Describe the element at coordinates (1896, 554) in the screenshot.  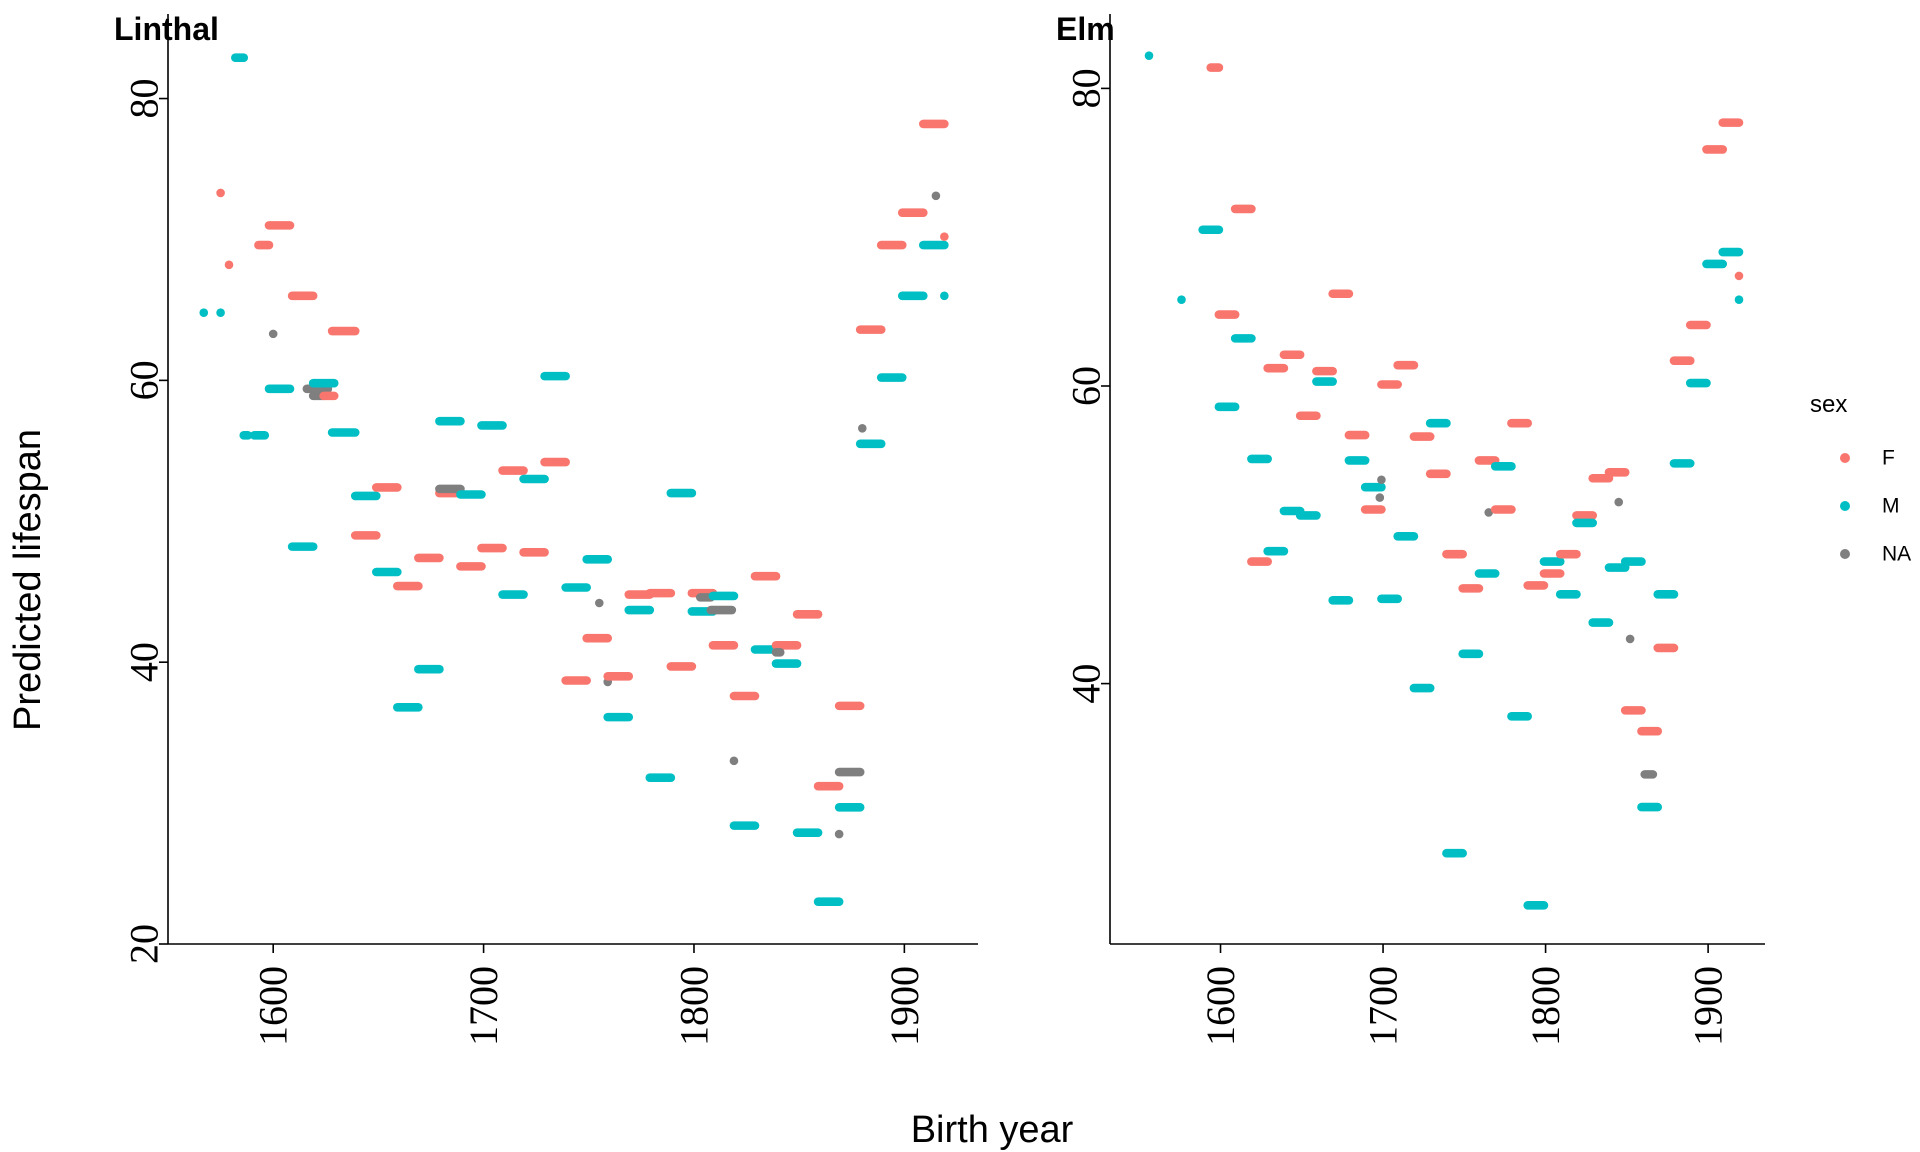
I see `legend-label: NA` at that location.